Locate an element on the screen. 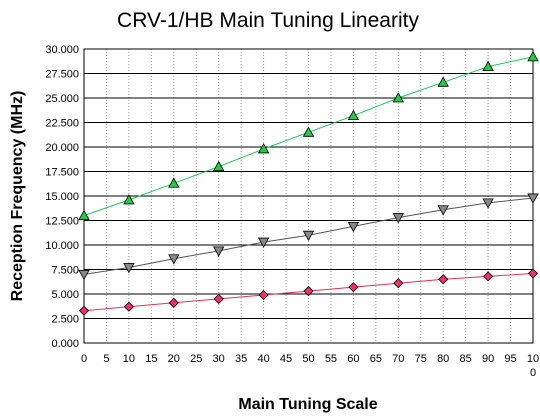  x-tick-label: 65 is located at coordinates (376, 359).